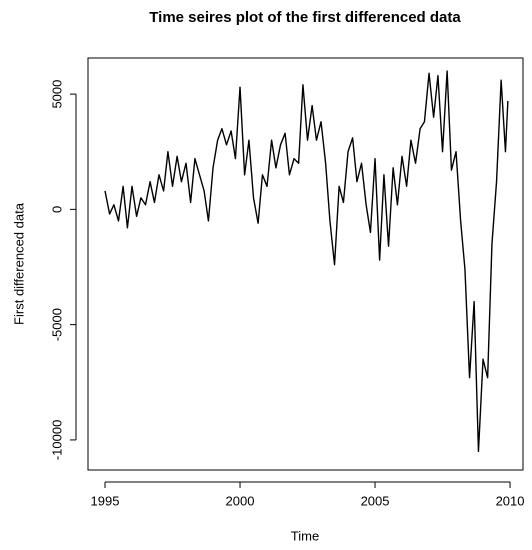 This screenshot has width=532, height=550. What do you see at coordinates (18, 263) in the screenshot?
I see `y-axis-label: First differenced data` at bounding box center [18, 263].